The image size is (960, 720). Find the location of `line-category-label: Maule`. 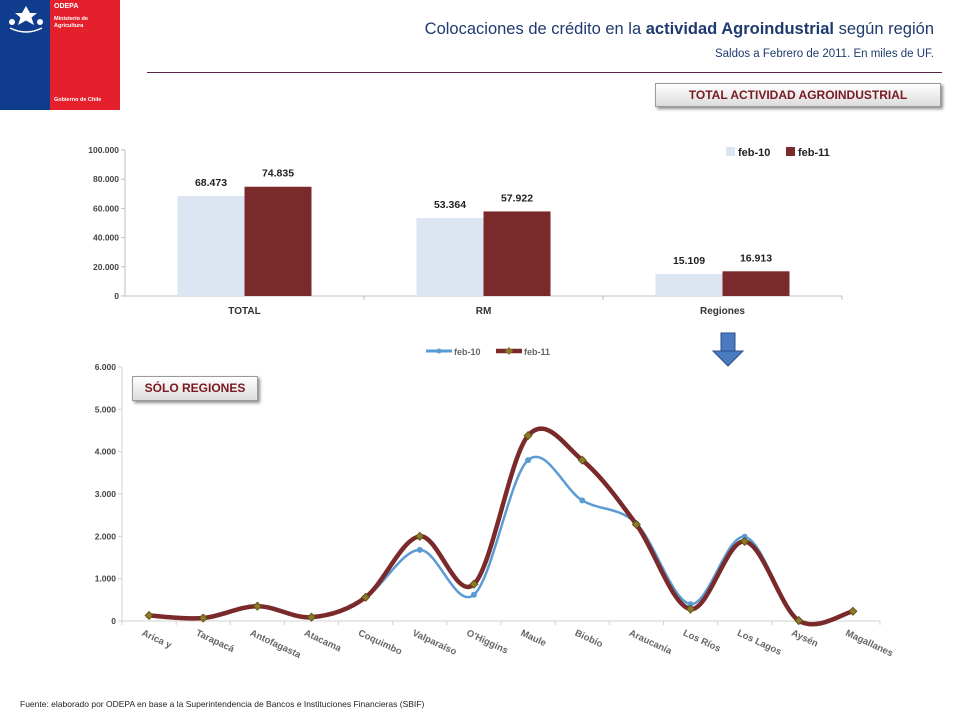

line-category-label: Maule is located at coordinates (533, 638).